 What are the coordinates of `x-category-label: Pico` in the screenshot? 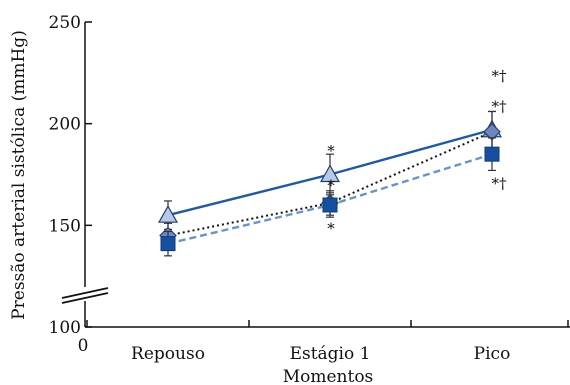 It's located at (492, 354).